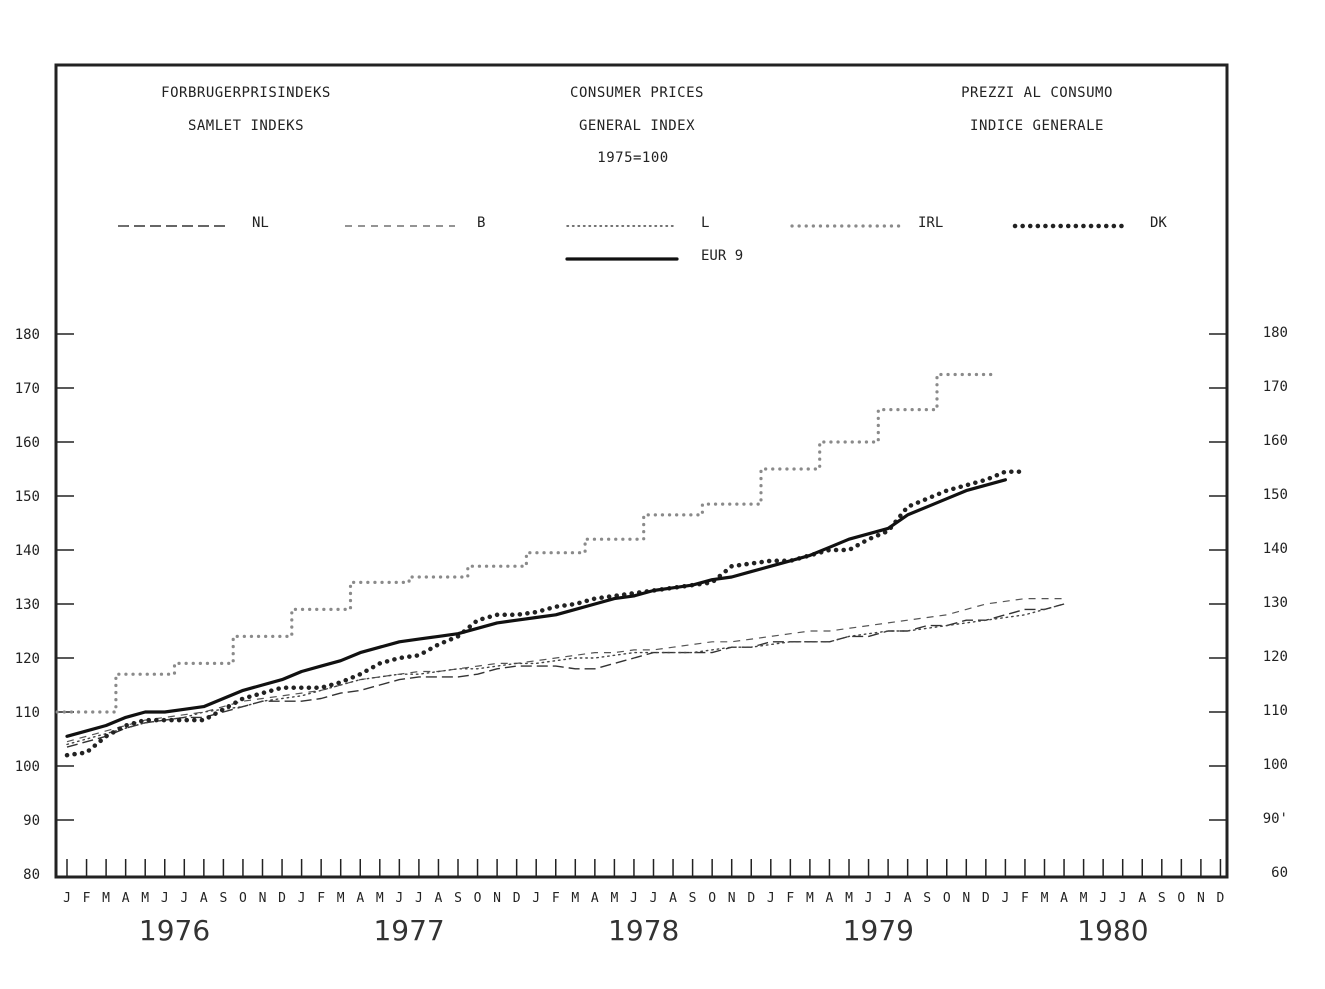 This screenshot has width=1325, height=989. Describe the element at coordinates (27, 659) in the screenshot. I see `y-tick-label-left: 120` at that location.